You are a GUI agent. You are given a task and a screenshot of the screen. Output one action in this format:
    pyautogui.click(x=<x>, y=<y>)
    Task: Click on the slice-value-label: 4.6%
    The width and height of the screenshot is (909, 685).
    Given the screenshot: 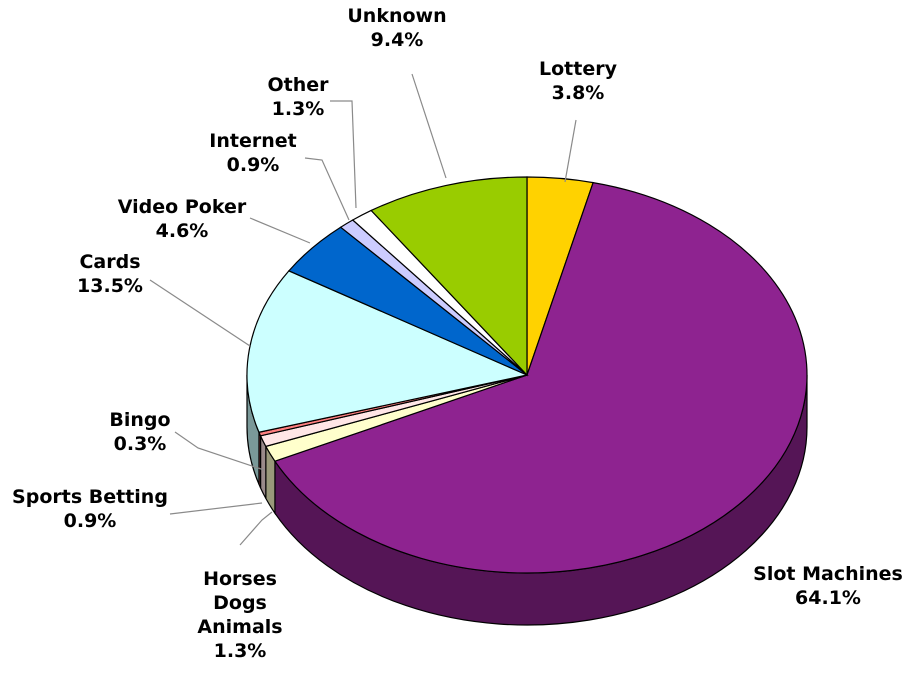 What is the action you would take?
    pyautogui.click(x=182, y=231)
    